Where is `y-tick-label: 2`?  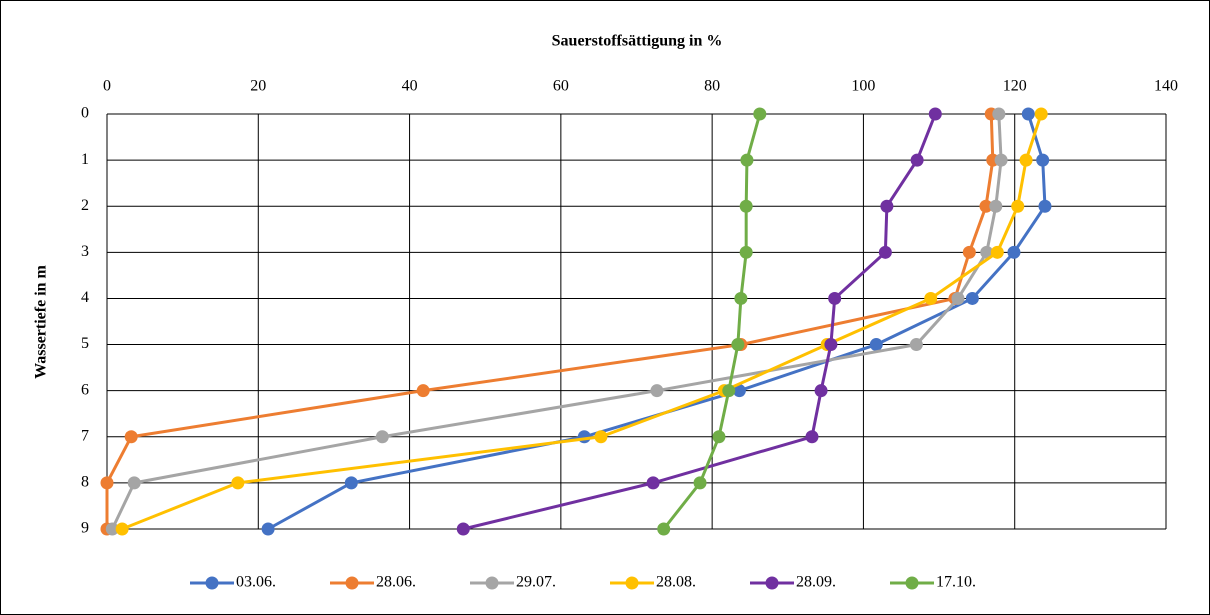 y-tick-label: 2 is located at coordinates (85, 205).